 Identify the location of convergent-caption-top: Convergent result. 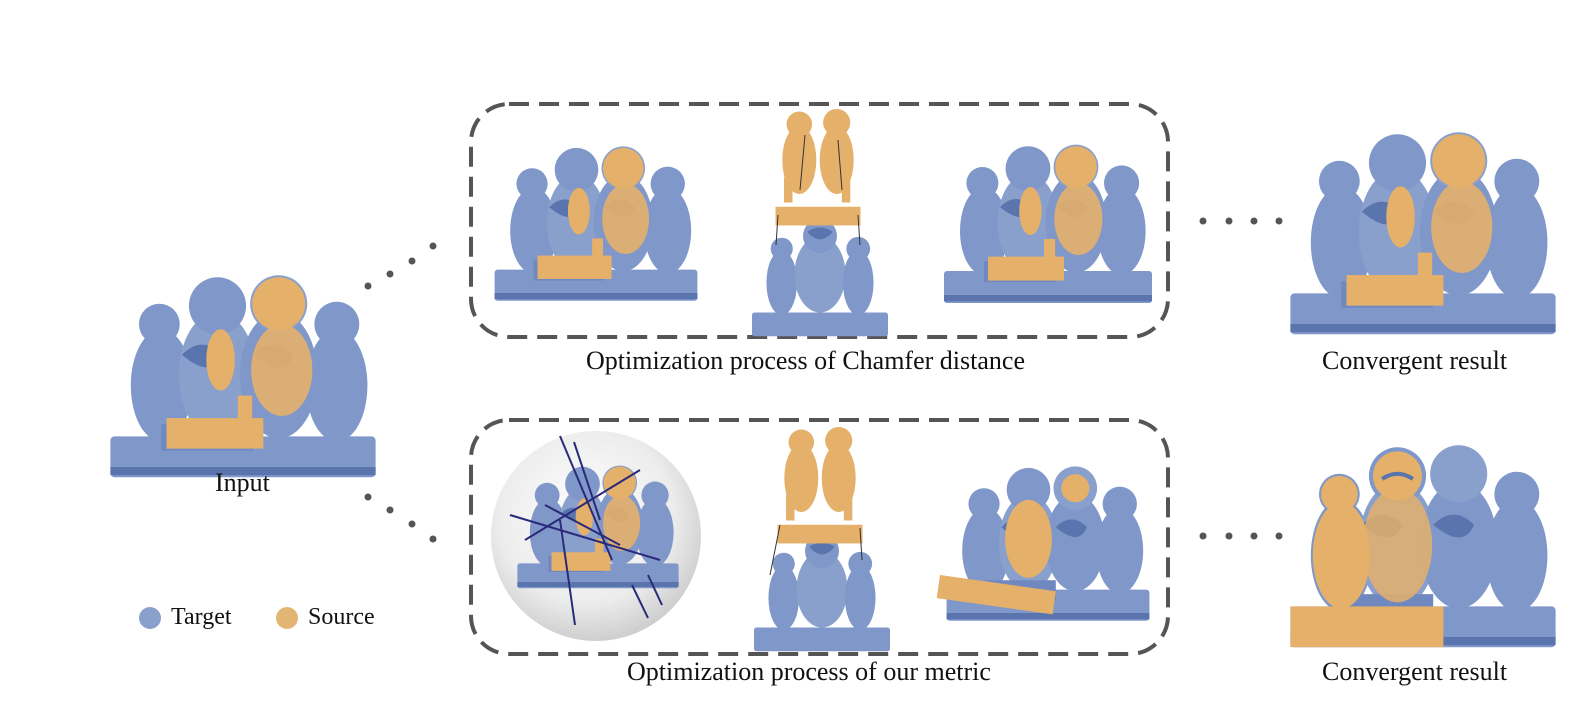
(1415, 360).